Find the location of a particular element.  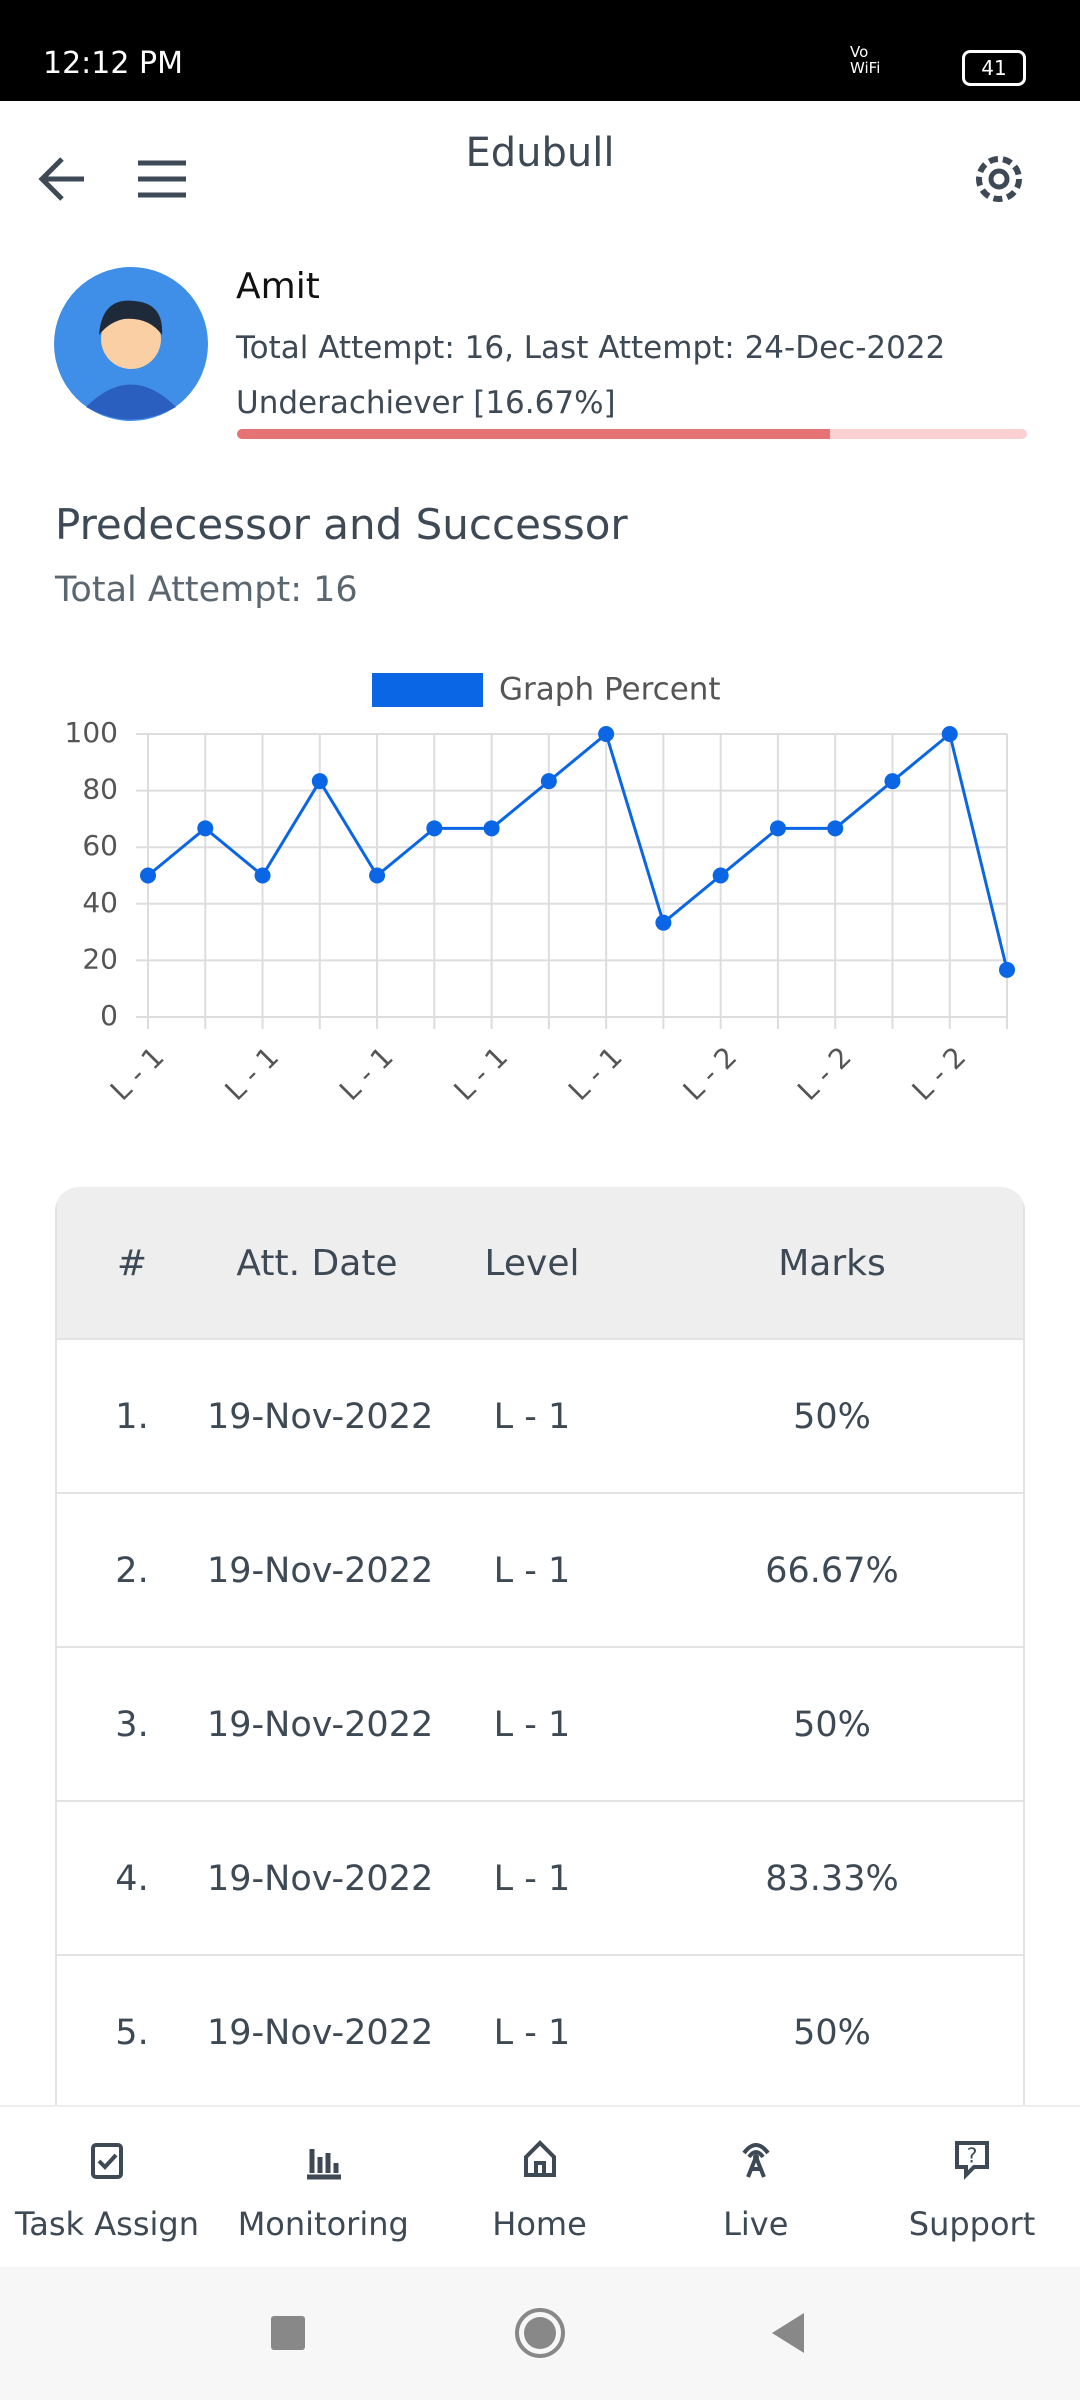

performance-status: Underachiever [16.67%] is located at coordinates (426, 403).